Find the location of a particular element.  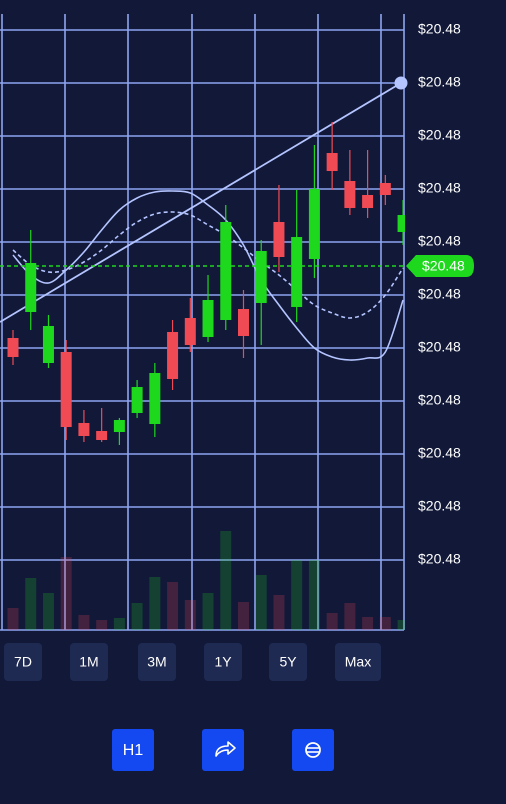

range-button-label: Max is located at coordinates (358, 662).